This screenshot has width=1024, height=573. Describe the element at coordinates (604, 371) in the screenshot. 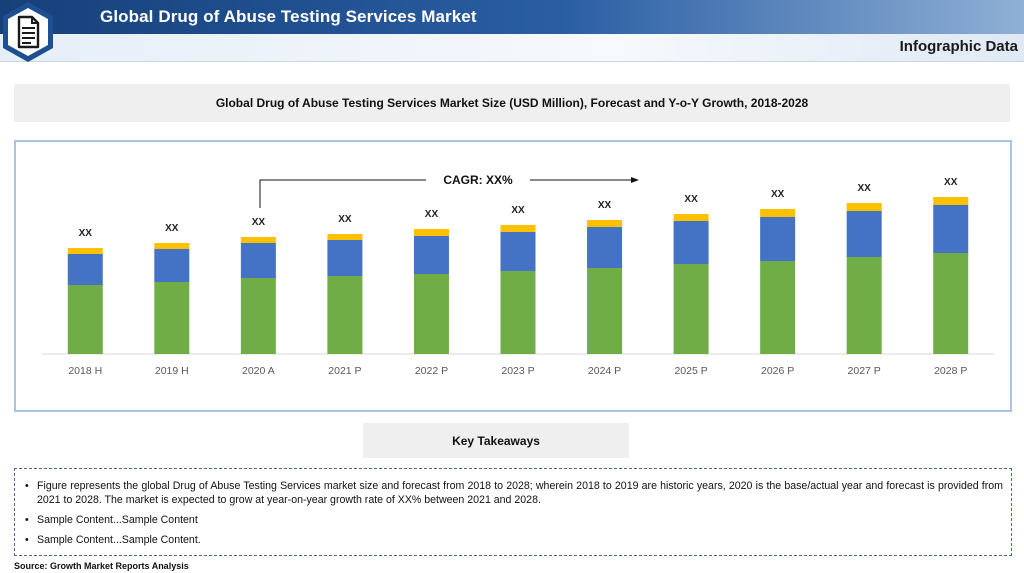

I see `x-tick-label: 2024 P` at that location.